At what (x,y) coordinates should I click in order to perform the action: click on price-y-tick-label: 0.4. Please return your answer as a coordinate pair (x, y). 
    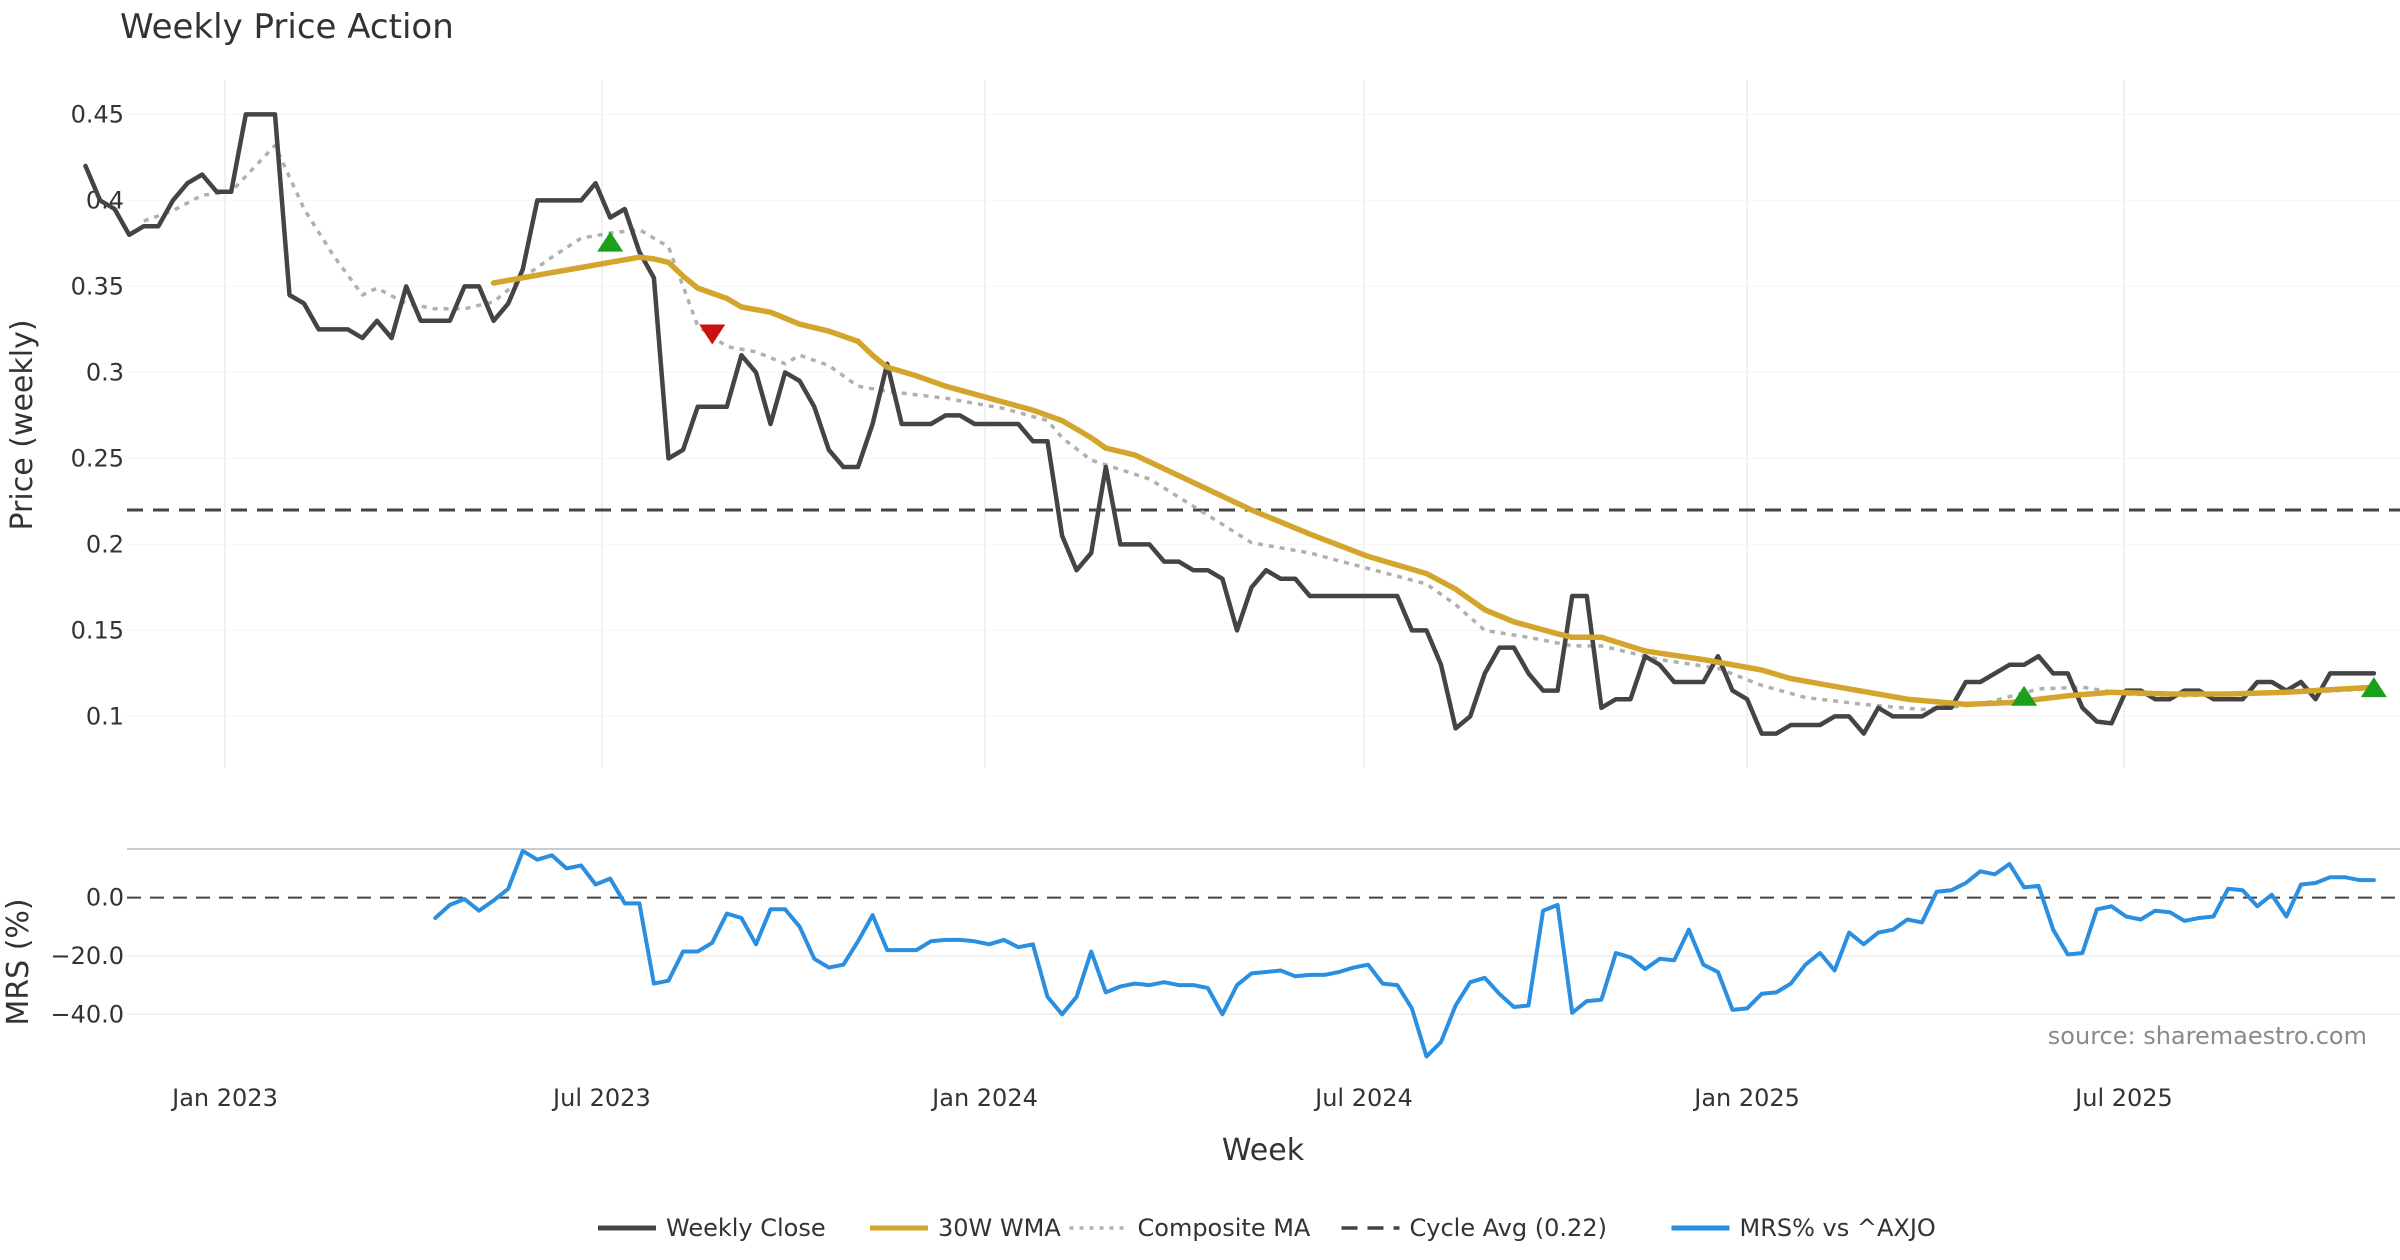
    Looking at the image, I should click on (105, 200).